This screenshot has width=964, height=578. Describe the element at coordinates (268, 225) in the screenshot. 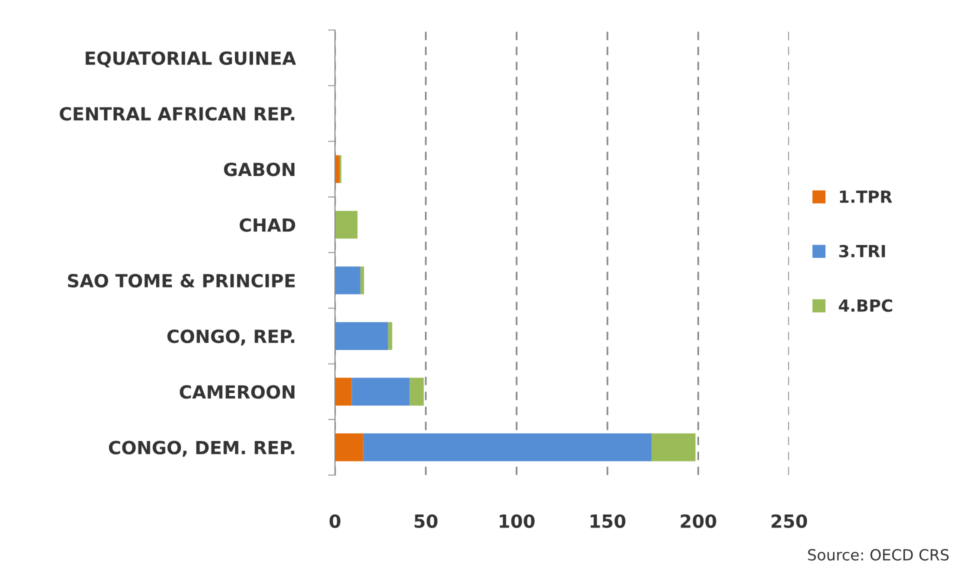

I see `y-tick-label: CHAD` at that location.